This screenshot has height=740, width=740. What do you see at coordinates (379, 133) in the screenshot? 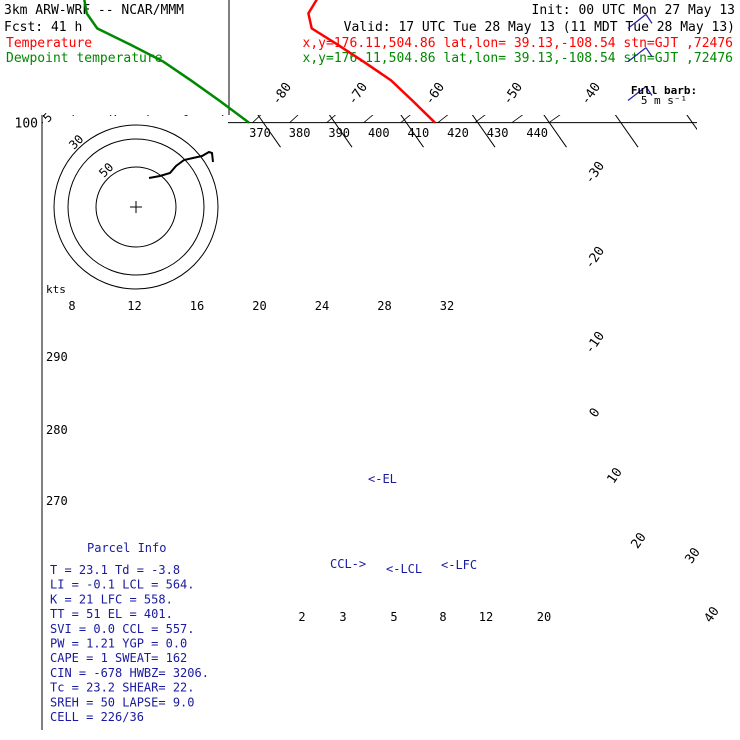
I see `theta-label: 400` at bounding box center [379, 133].